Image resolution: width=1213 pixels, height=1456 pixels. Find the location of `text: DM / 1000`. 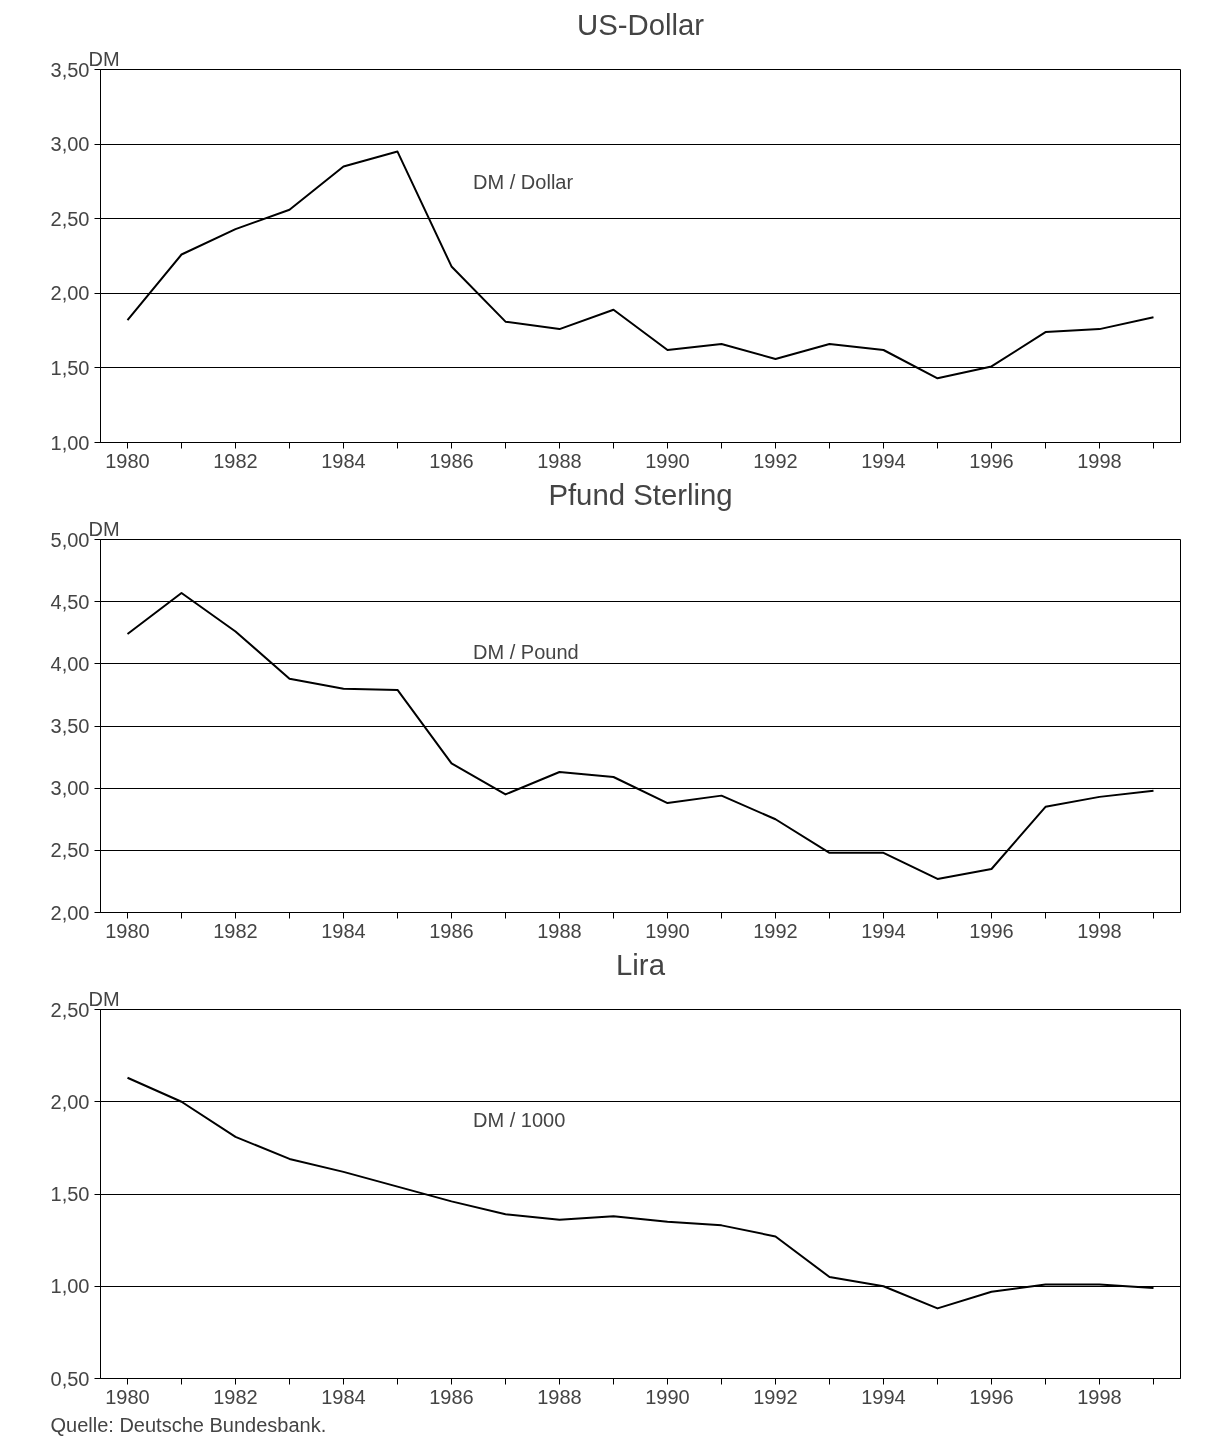

text: DM / 1000 is located at coordinates (519, 1120).